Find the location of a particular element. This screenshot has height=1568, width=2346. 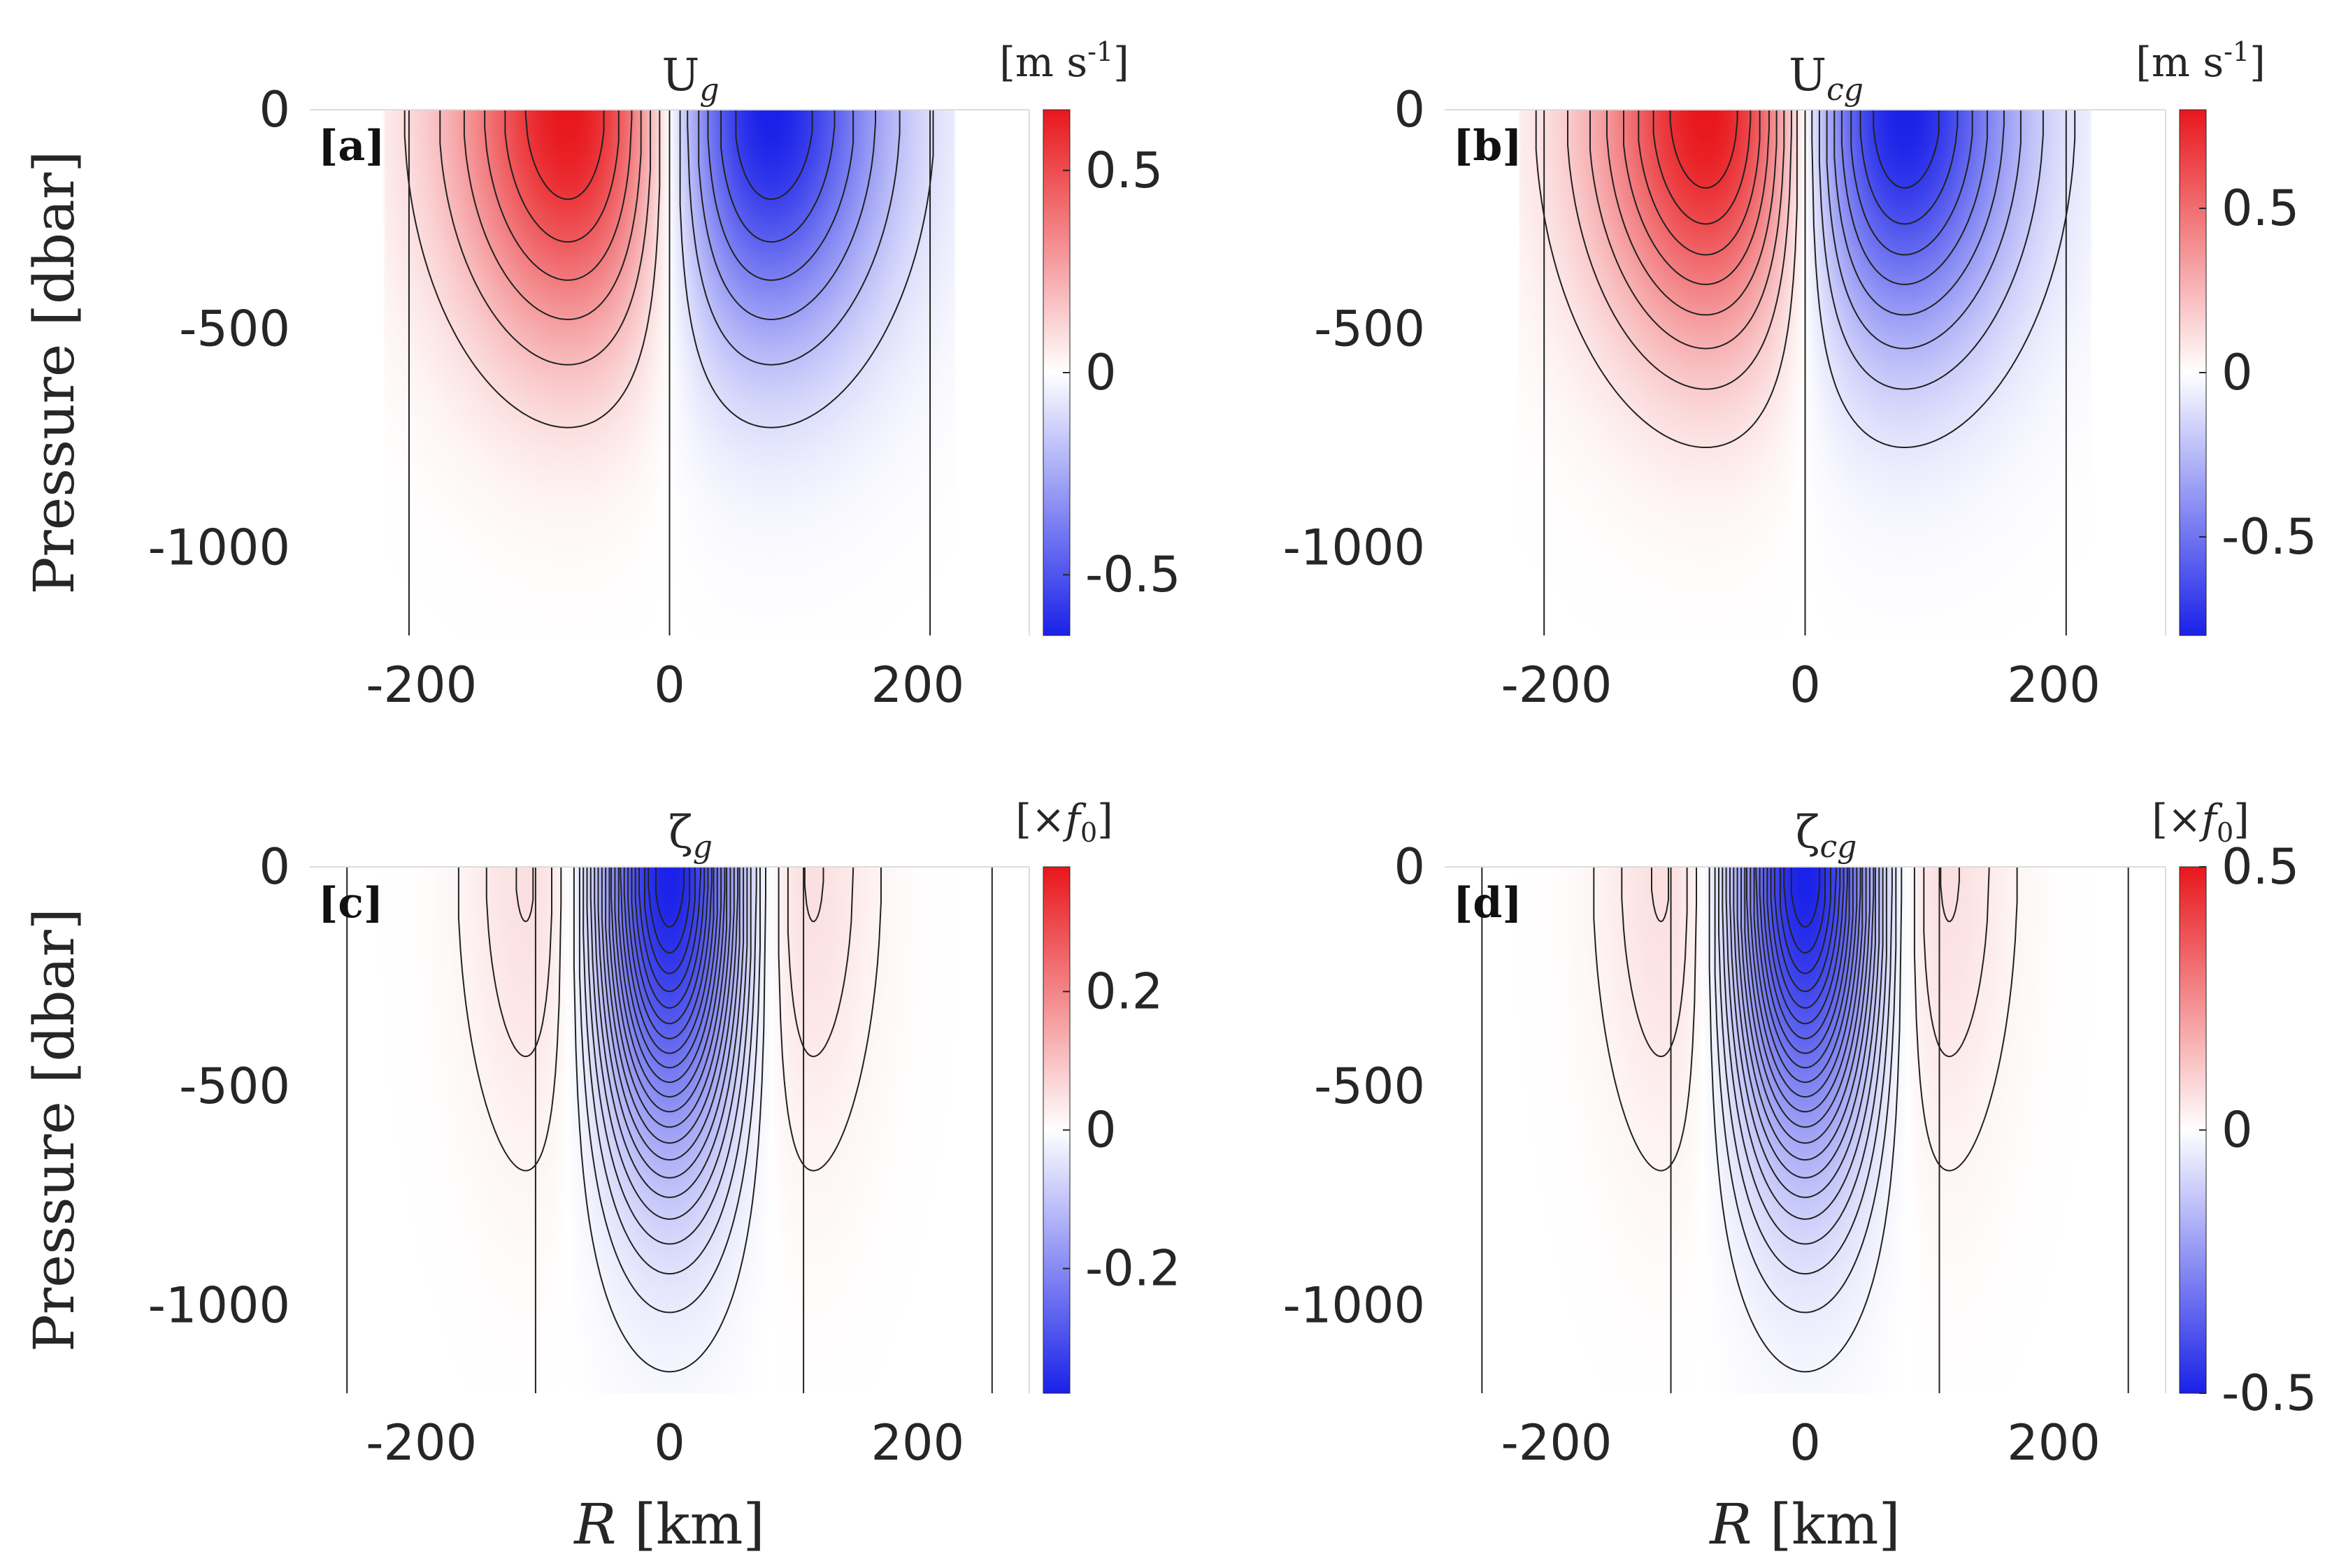

panel-label: [a] is located at coordinates (352, 146).